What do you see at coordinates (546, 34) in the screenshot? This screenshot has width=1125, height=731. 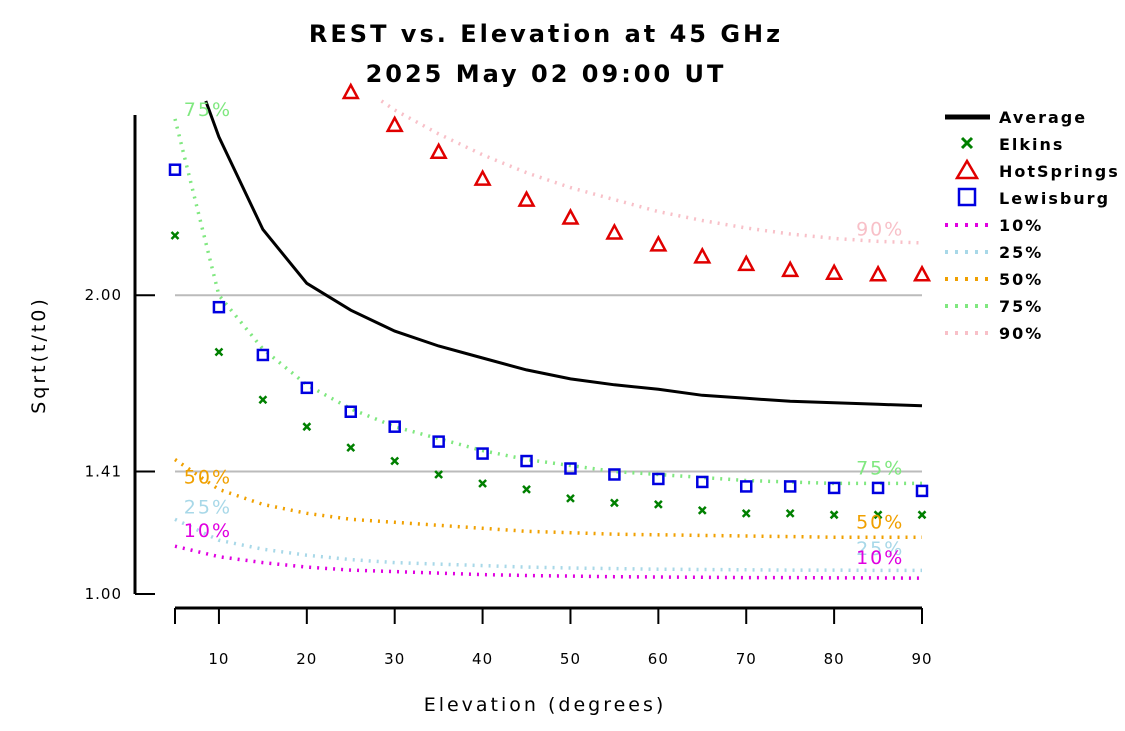 I see `chart-title-line1: REST vs. Elevation at 45 GHz` at bounding box center [546, 34].